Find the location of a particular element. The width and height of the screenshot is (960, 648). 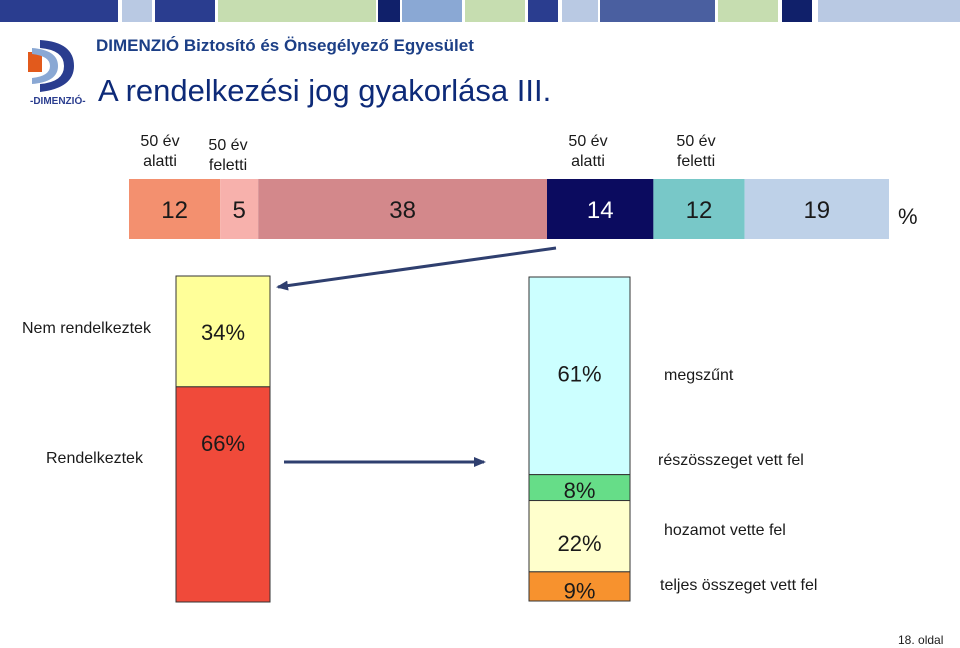

segment-value-label: 66% is located at coordinates (223, 443).